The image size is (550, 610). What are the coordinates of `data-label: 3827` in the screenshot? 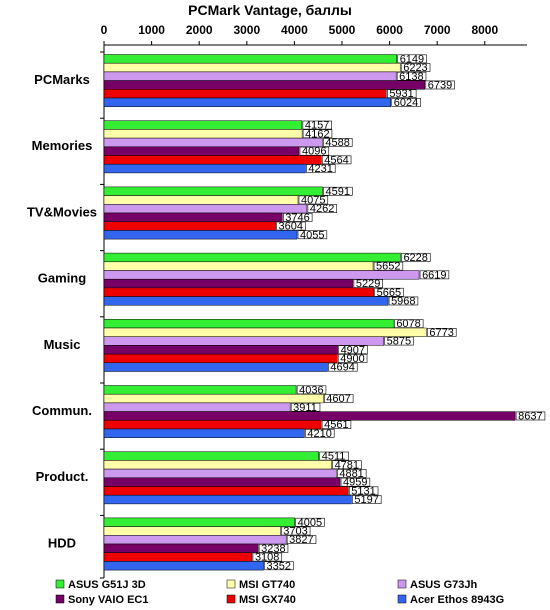 It's located at (301, 540).